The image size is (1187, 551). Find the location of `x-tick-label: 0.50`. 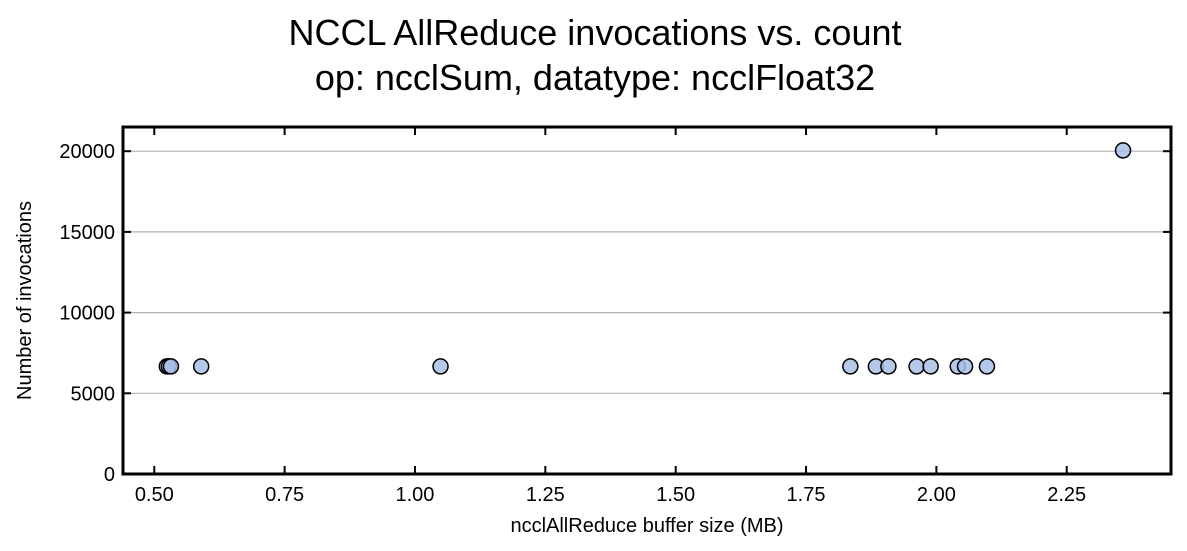

x-tick-label: 0.50 is located at coordinates (154, 495).